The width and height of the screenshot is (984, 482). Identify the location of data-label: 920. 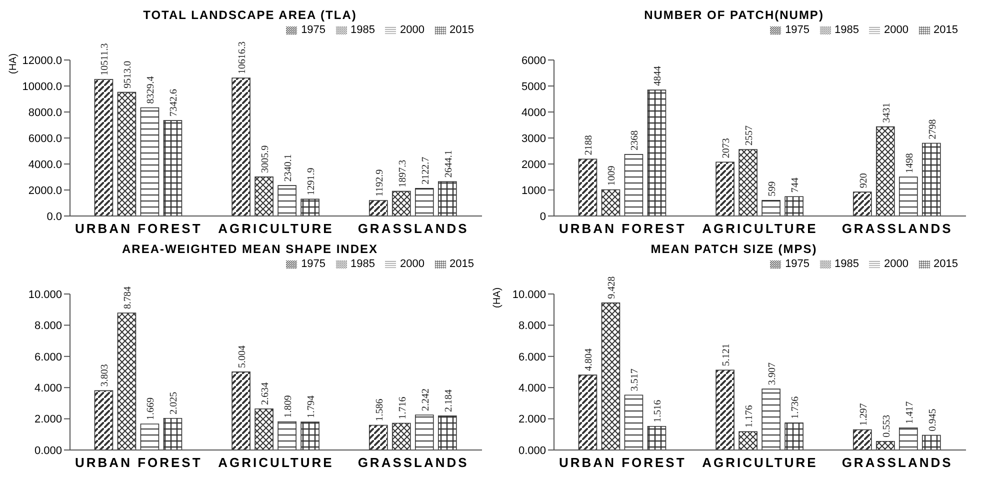
(864, 180).